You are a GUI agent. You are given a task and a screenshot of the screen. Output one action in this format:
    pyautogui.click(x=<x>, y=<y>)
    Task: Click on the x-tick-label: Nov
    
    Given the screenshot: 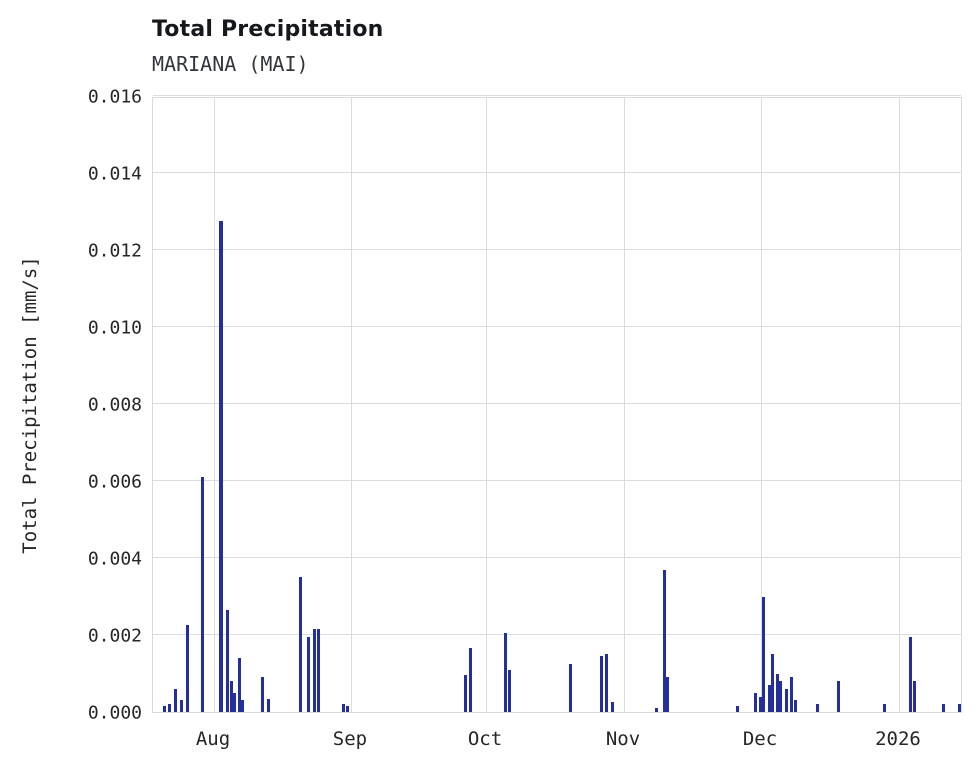 What is the action you would take?
    pyautogui.click(x=623, y=739)
    